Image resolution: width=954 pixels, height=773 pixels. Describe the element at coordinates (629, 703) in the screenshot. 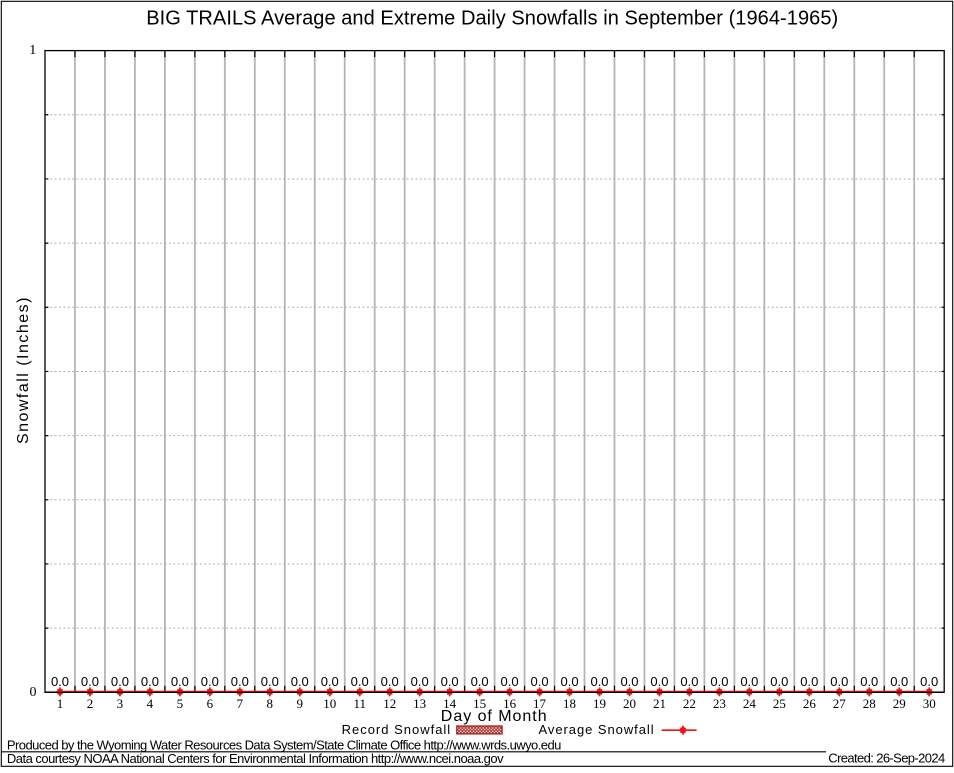

I see `svg-text: 20` at that location.